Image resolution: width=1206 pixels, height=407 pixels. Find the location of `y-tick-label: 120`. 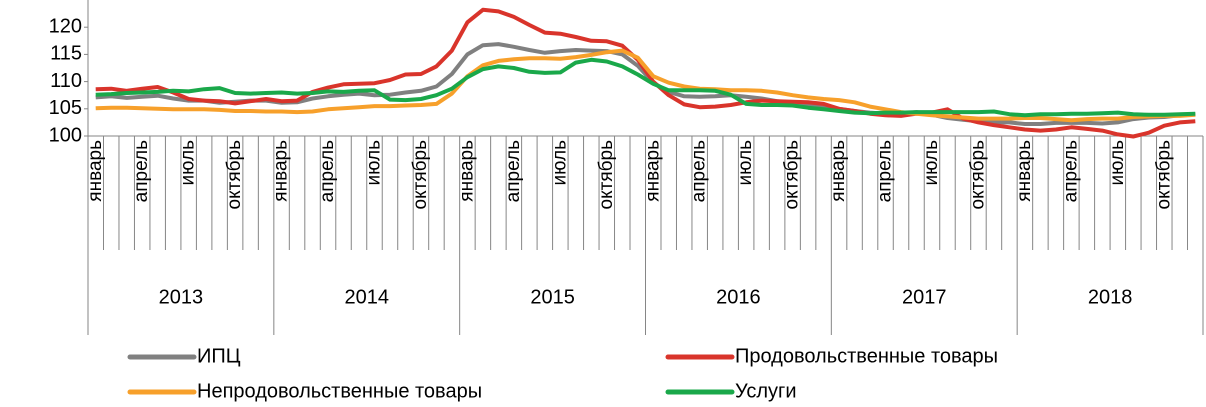

y-tick-label: 120 is located at coordinates (65, 26).